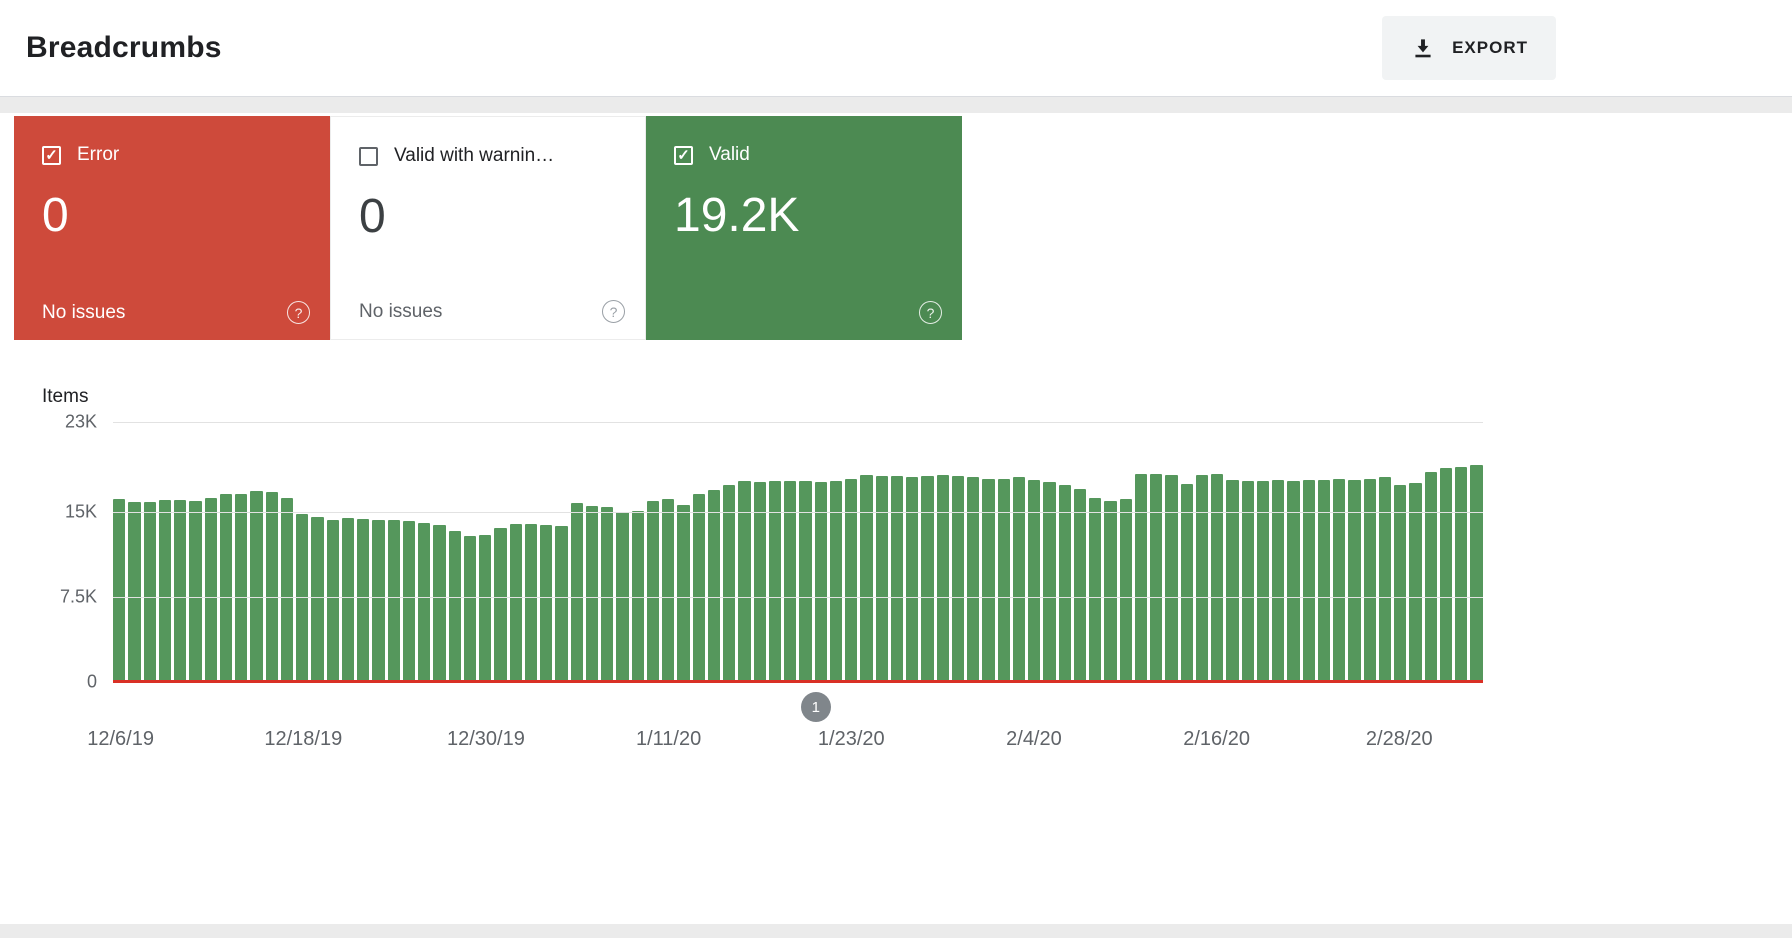 This screenshot has height=938, width=1792. Describe the element at coordinates (368, 156) in the screenshot. I see `checkbox-unchecked-icon` at that location.